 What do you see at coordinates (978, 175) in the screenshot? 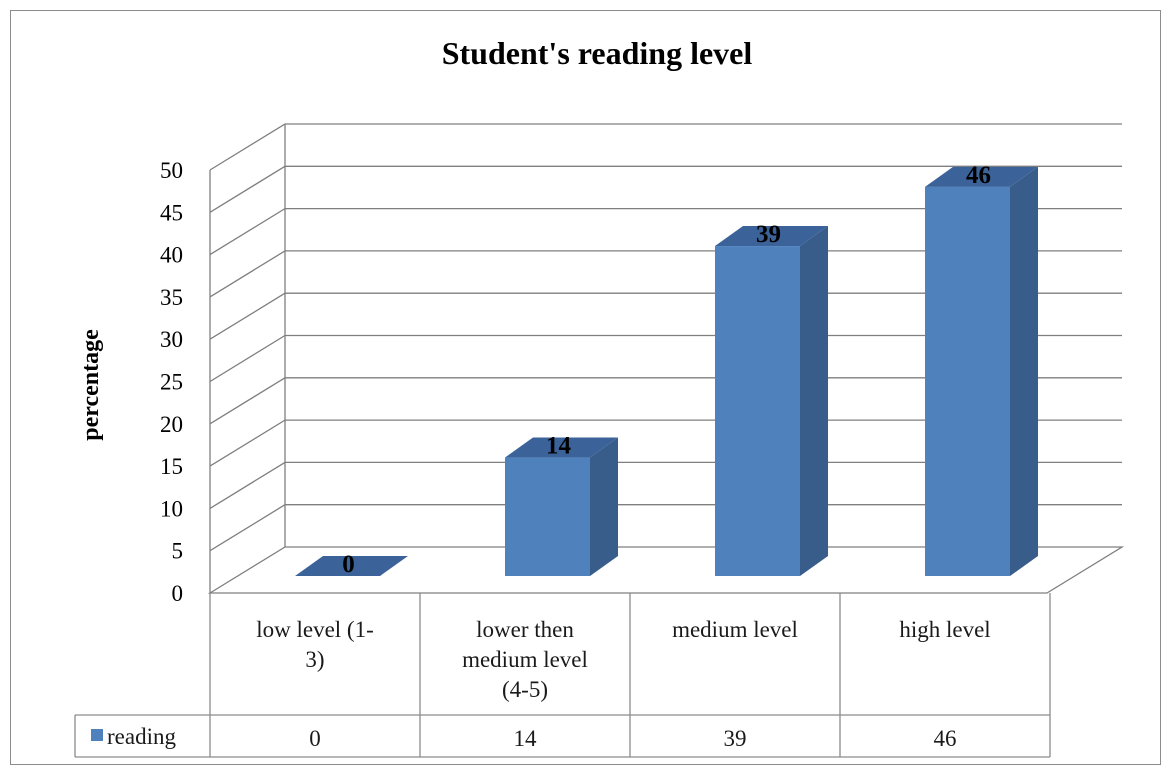
I see `data-label: 46` at bounding box center [978, 175].